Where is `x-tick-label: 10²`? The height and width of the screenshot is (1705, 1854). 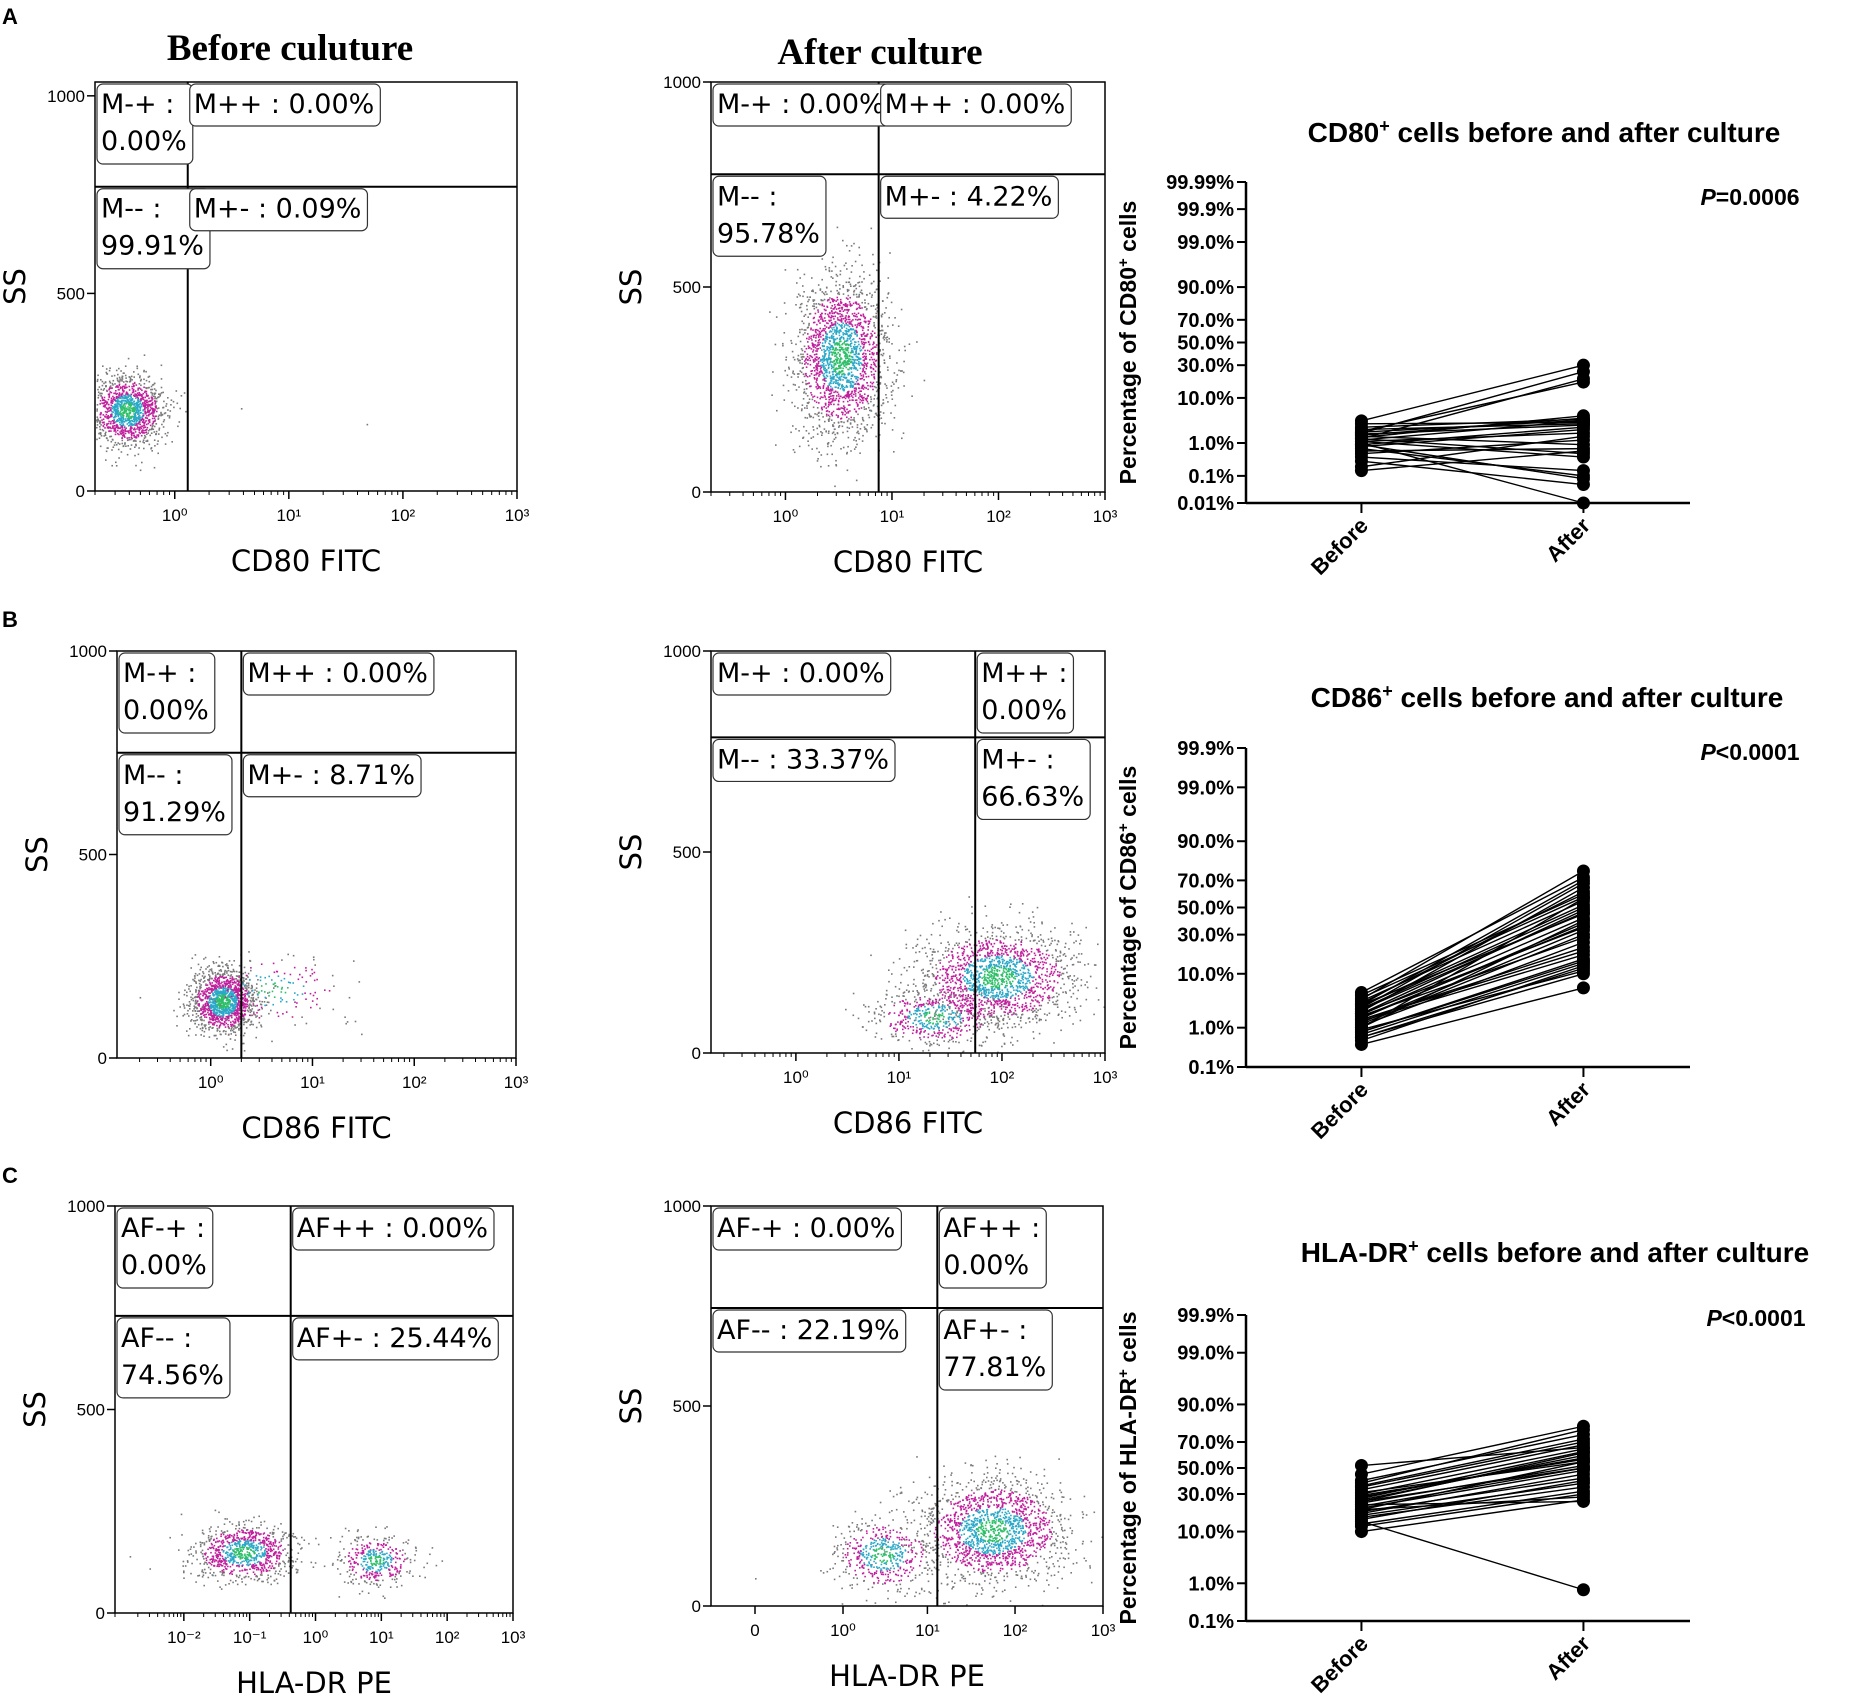
x-tick-label: 10² is located at coordinates (414, 1082).